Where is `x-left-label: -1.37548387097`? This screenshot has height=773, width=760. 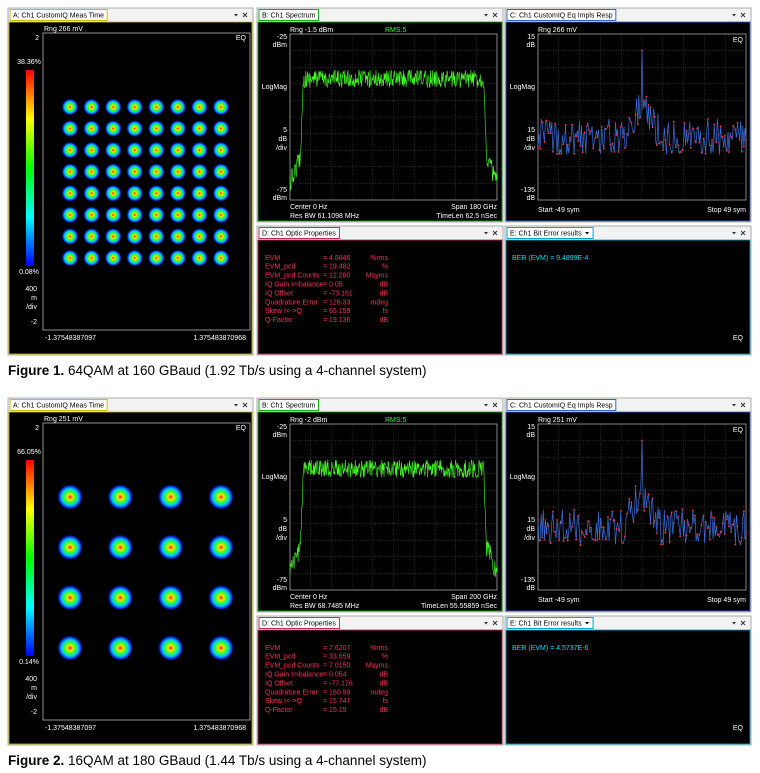
x-left-label: -1.37548387097 is located at coordinates (70, 338).